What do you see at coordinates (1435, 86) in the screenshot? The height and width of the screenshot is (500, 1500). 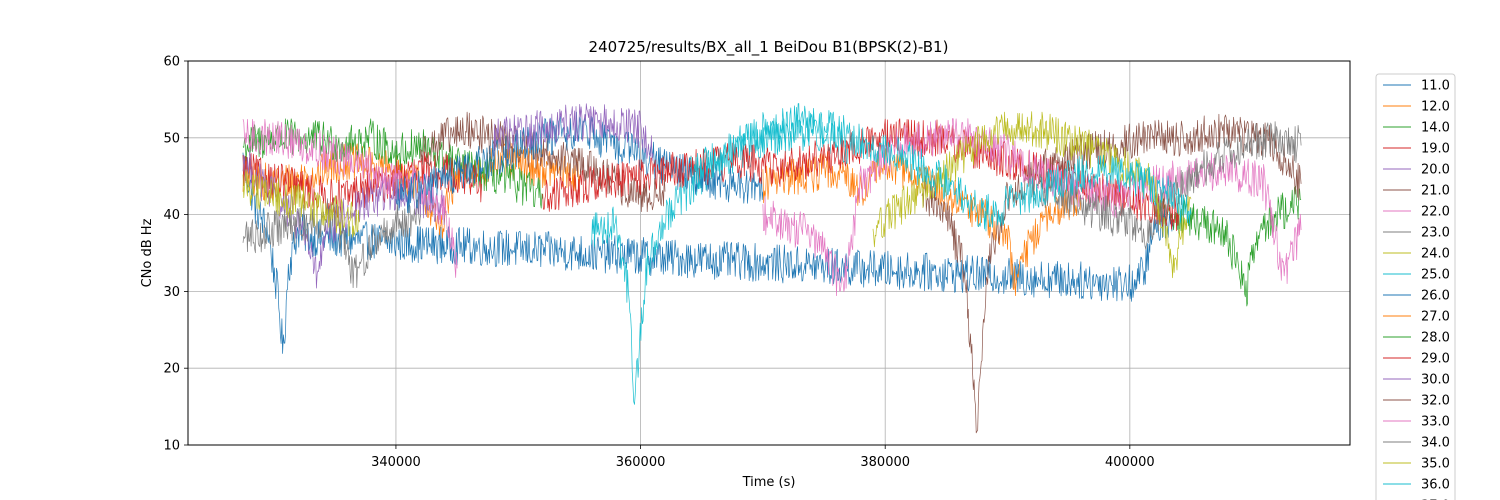 I see `legend-label: 11.0` at bounding box center [1435, 86].